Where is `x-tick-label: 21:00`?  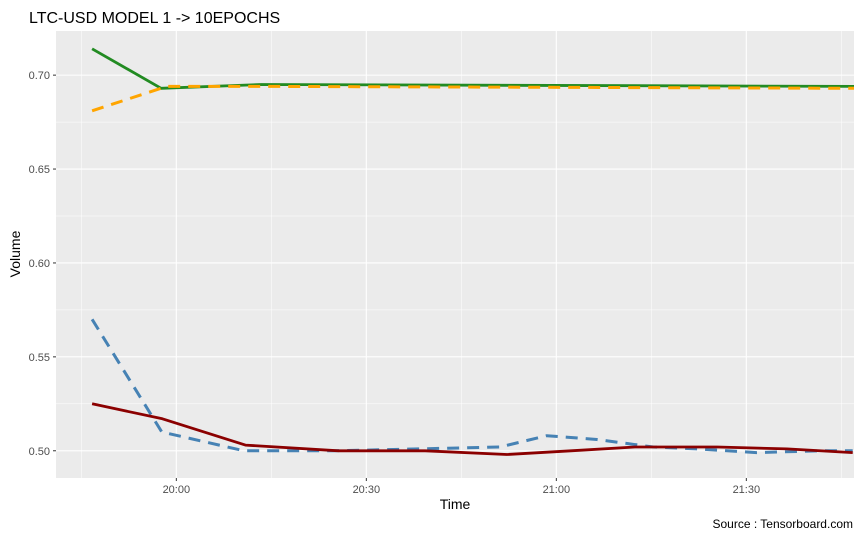 x-tick-label: 21:00 is located at coordinates (557, 490).